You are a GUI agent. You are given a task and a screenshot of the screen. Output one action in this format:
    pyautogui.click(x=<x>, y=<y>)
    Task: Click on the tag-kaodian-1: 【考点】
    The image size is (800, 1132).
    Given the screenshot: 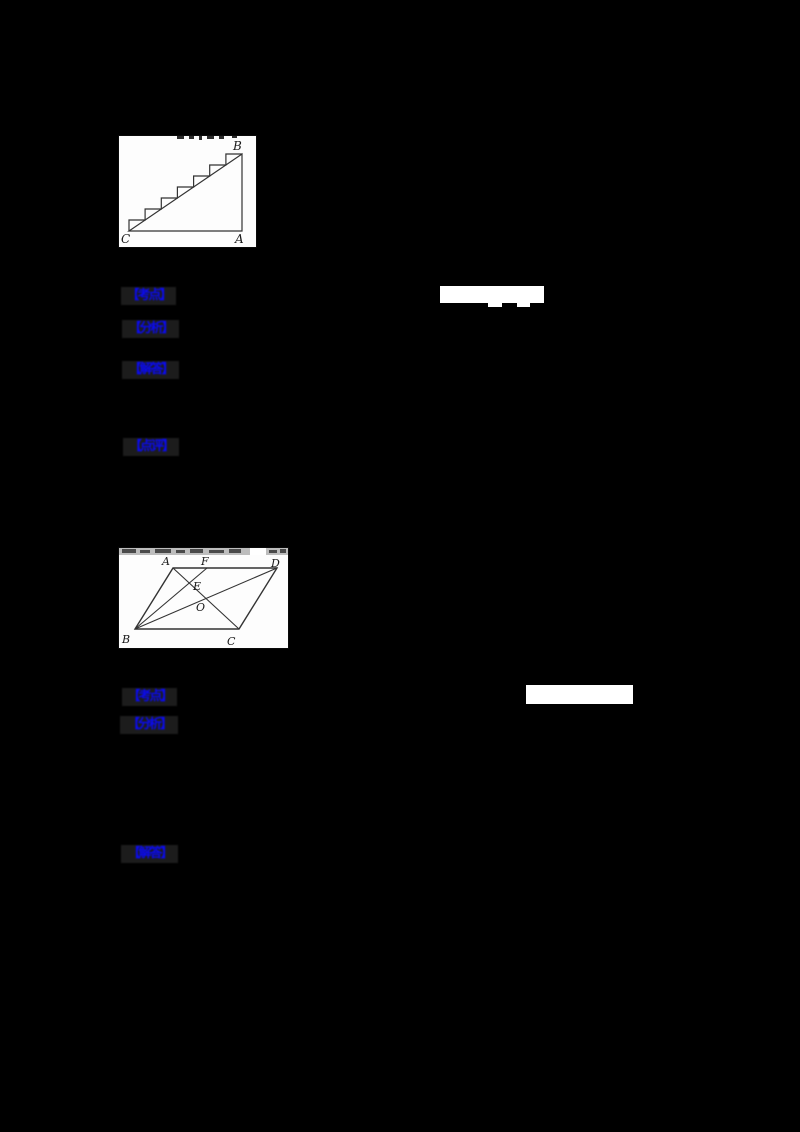 What is the action you would take?
    pyautogui.click(x=148, y=296)
    